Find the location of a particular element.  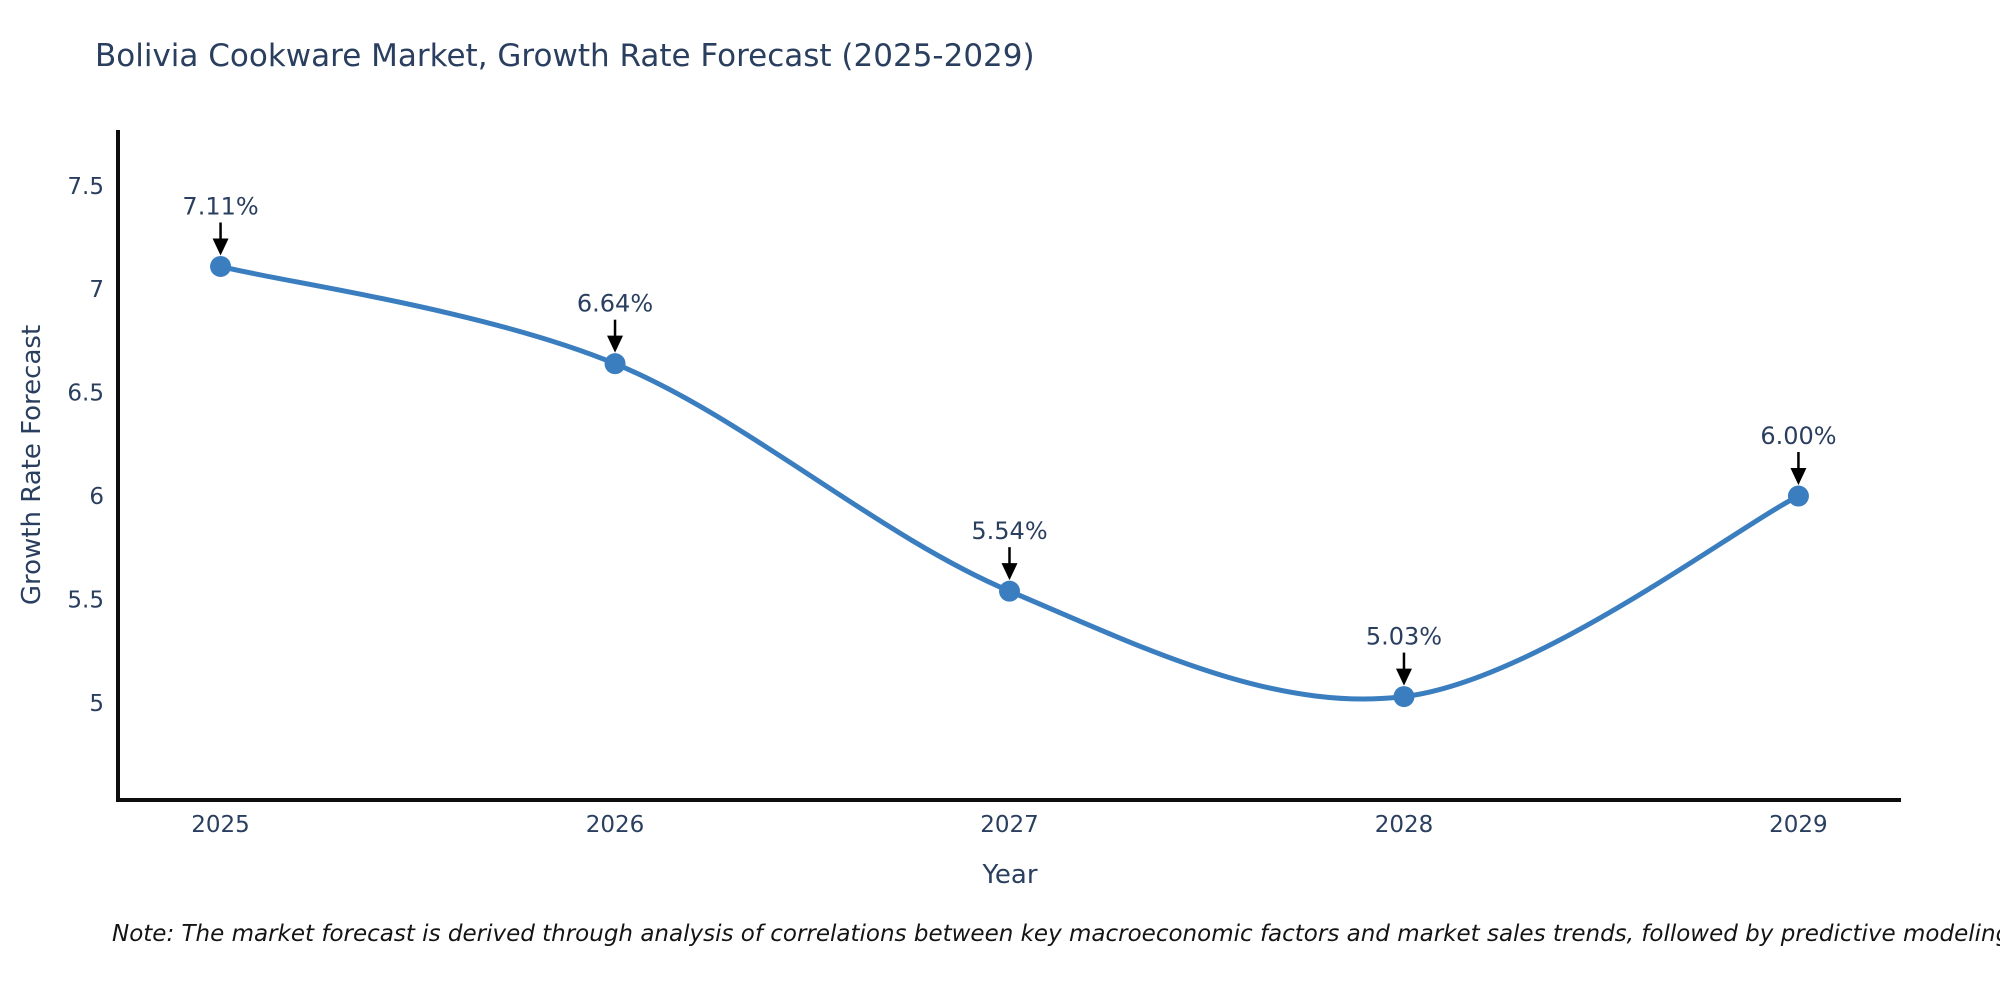

y-tick-label: 5 is located at coordinates (96, 704).